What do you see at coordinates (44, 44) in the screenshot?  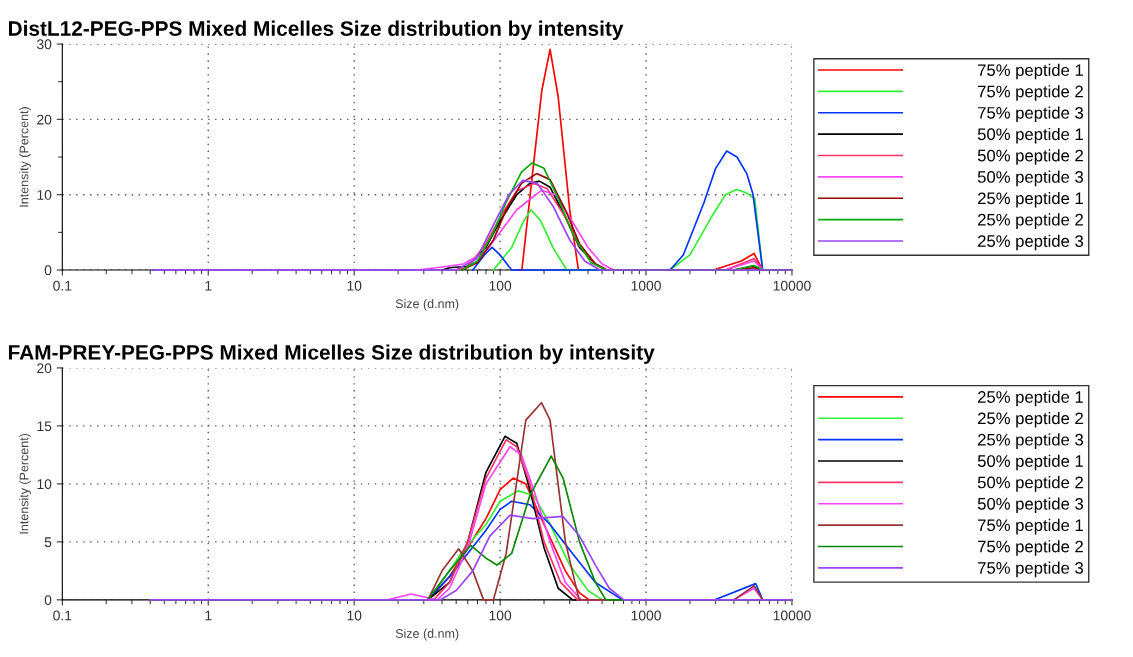 I see `y-tick-label: 30` at bounding box center [44, 44].